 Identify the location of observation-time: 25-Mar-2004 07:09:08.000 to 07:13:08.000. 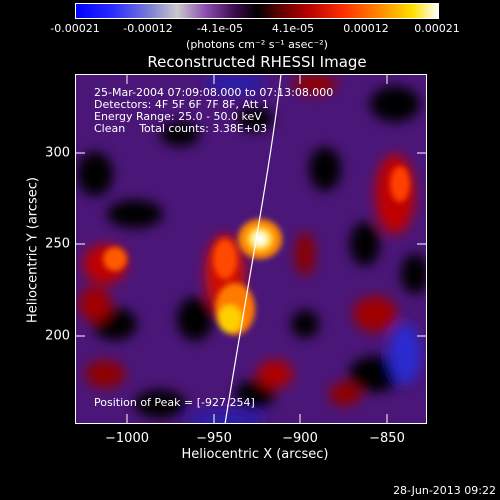
(214, 92).